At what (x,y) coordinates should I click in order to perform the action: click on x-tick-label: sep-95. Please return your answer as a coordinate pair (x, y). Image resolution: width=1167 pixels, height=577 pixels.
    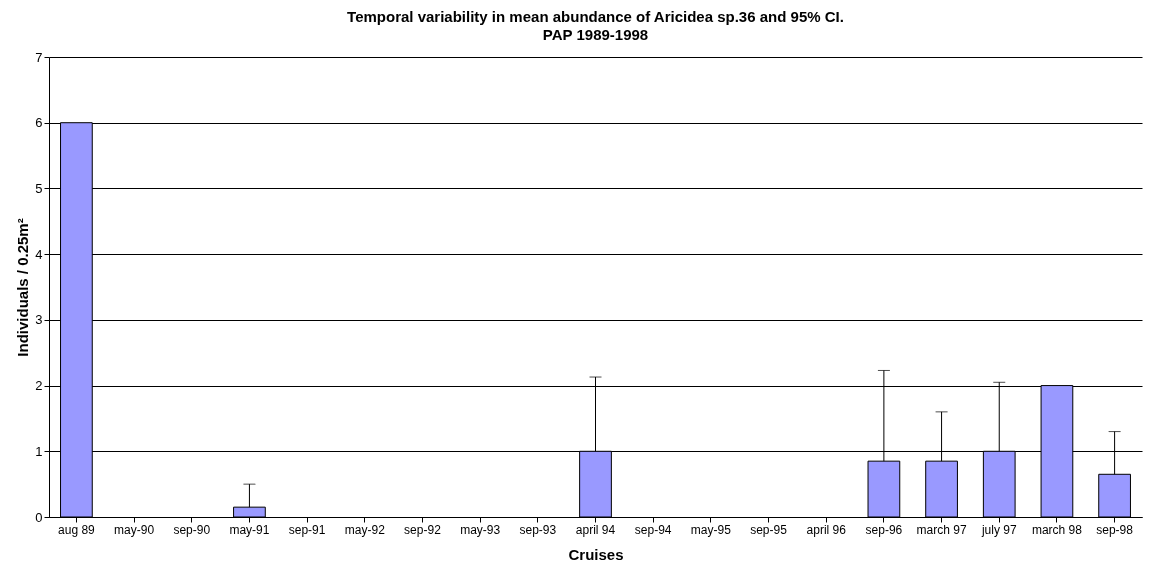
    Looking at the image, I should click on (769, 529).